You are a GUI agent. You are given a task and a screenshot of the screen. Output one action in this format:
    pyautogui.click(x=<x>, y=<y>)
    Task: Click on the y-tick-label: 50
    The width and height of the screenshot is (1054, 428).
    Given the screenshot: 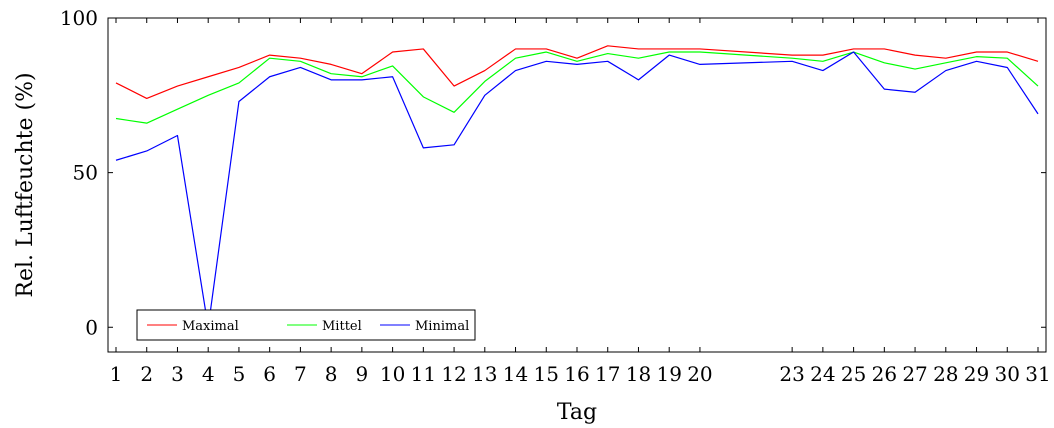 What is the action you would take?
    pyautogui.click(x=85, y=173)
    